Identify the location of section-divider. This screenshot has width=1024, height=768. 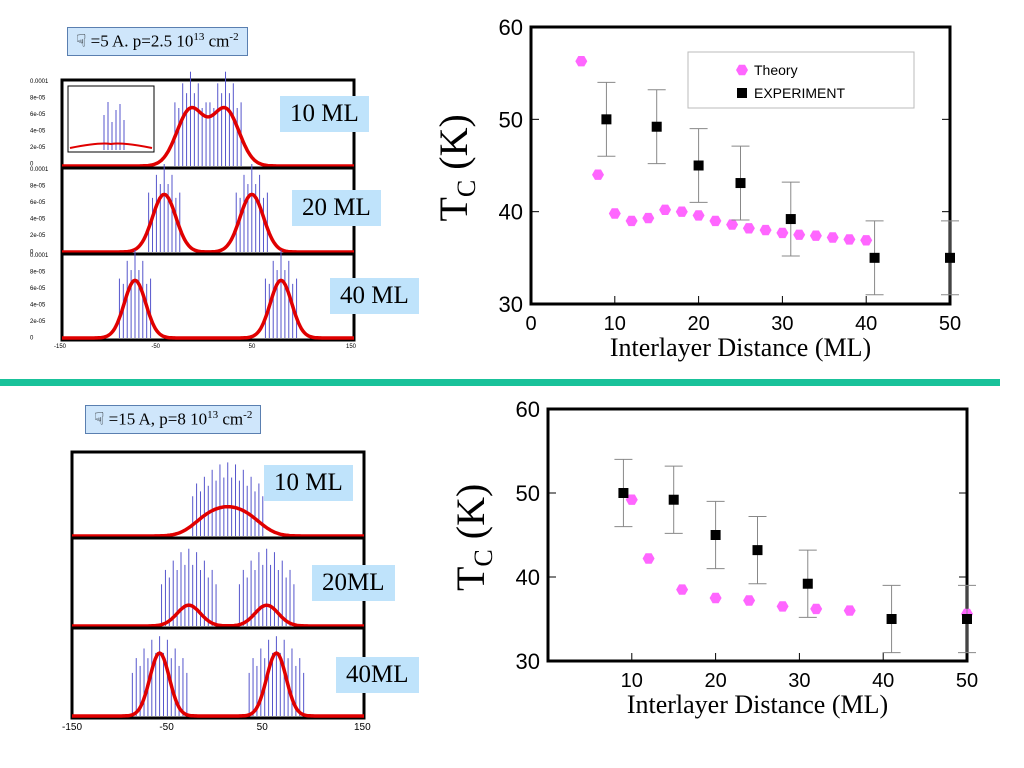
(500, 382).